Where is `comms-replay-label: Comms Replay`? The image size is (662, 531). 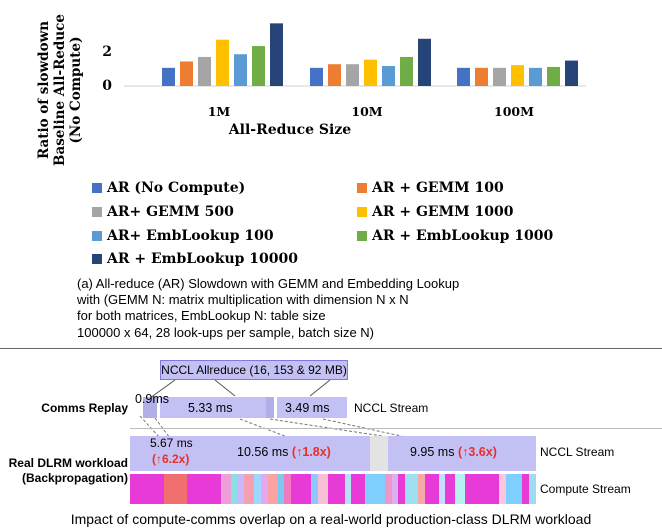 comms-replay-label: Comms Replay is located at coordinates (84, 408).